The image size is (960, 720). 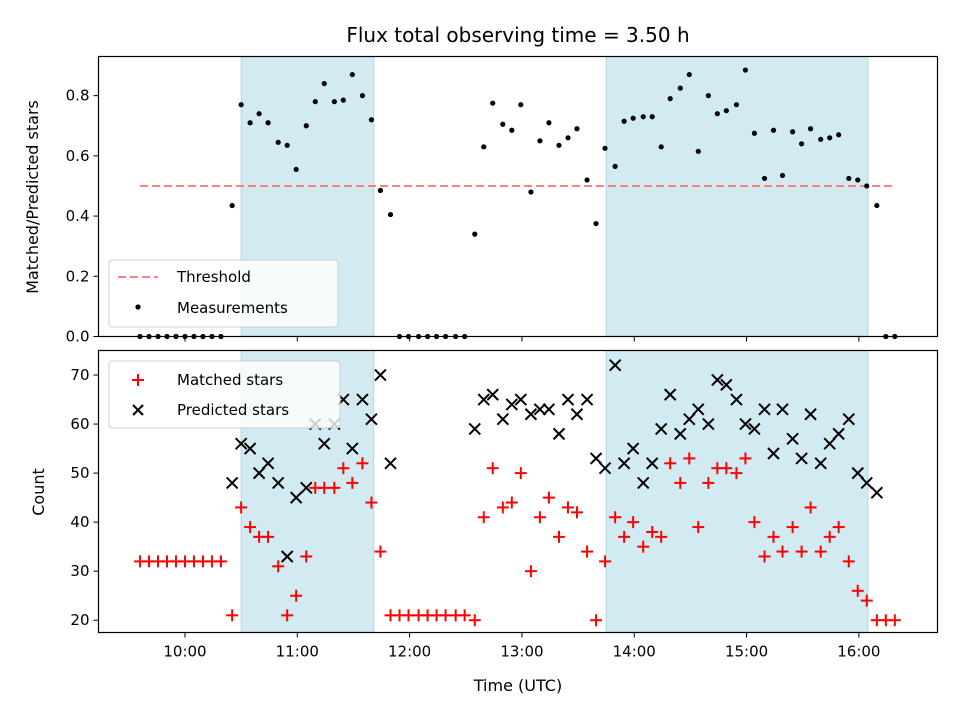 What do you see at coordinates (38, 492) in the screenshot?
I see `bottom-y-axis-label: Count` at bounding box center [38, 492].